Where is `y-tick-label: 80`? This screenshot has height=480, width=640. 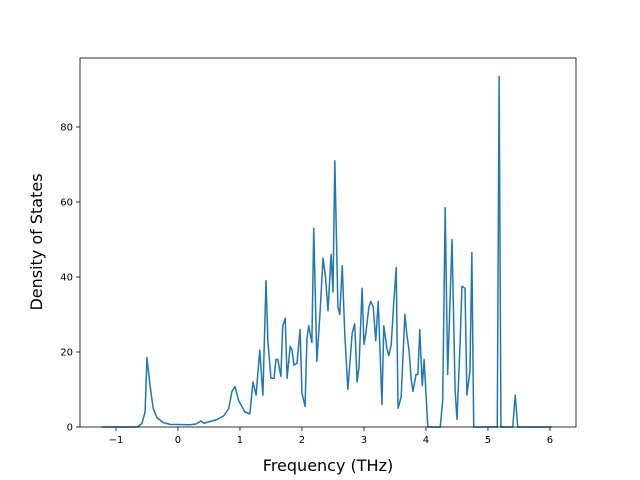
y-tick-label: 80 is located at coordinates (66, 128).